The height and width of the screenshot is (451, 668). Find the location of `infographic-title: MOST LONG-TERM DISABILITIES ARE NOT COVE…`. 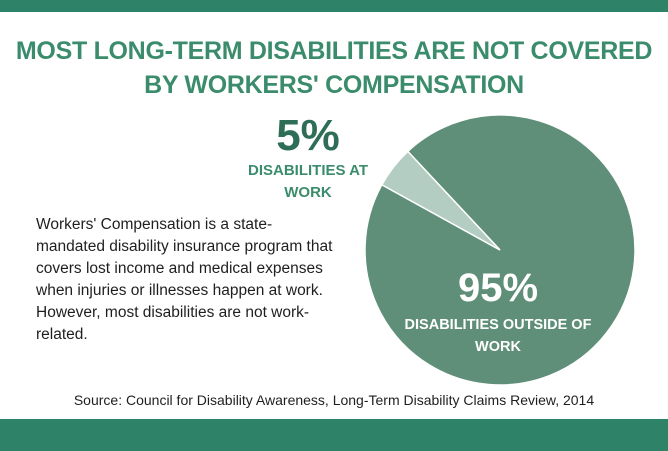

infographic-title: MOST LONG-TERM DISABILITIES ARE NOT COVE… is located at coordinates (334, 68).